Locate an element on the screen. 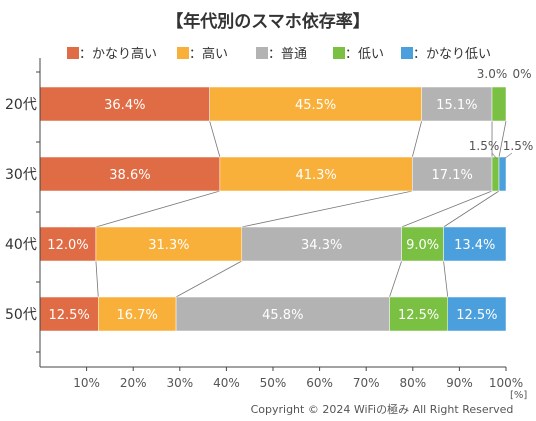  chart-title: 【年代別のスマホ依存率】 is located at coordinates (268, 21).